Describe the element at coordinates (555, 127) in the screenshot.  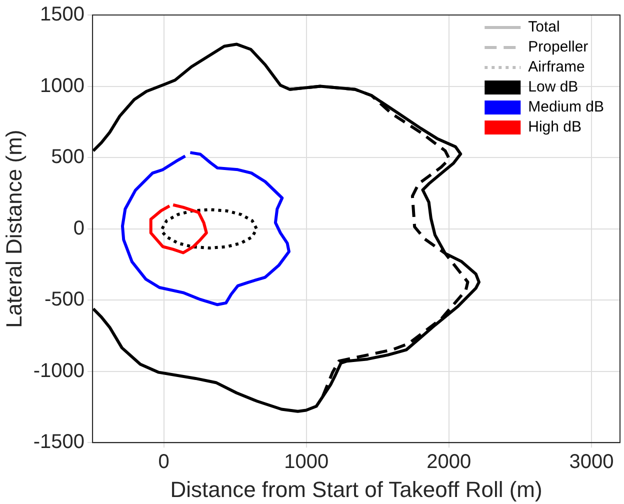
I see `legend-label: High dB` at that location.